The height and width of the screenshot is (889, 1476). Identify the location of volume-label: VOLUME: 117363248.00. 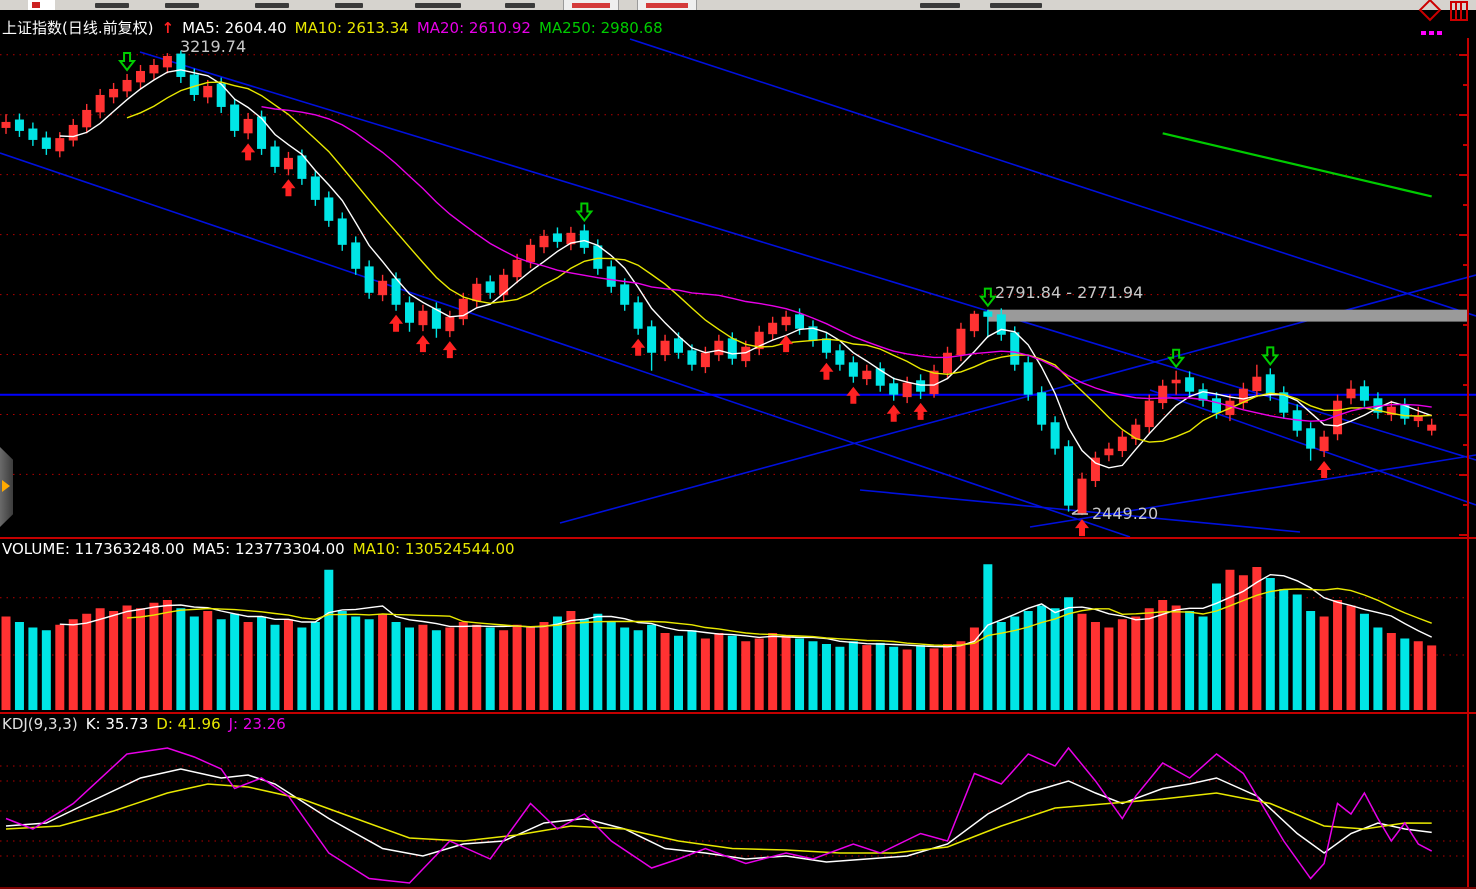
(93, 549).